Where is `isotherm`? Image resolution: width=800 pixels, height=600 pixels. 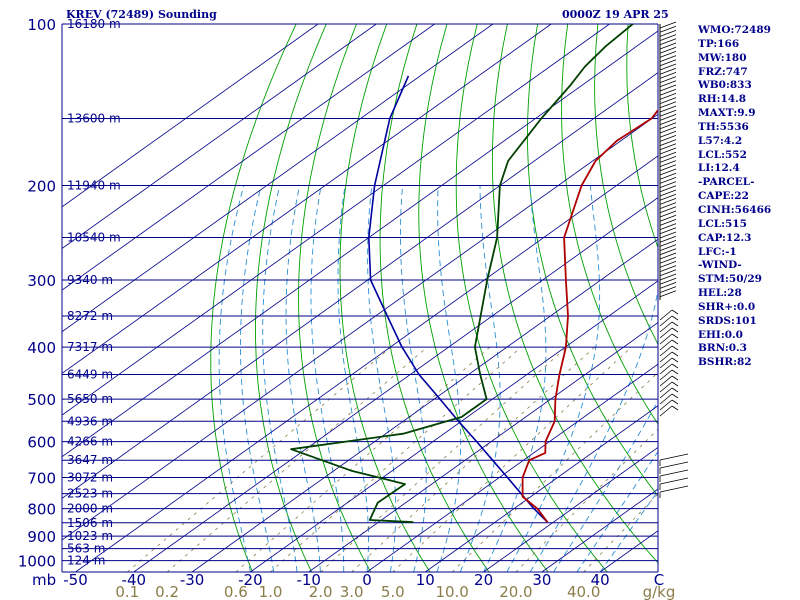
isotherm is located at coordinates (570, 509).